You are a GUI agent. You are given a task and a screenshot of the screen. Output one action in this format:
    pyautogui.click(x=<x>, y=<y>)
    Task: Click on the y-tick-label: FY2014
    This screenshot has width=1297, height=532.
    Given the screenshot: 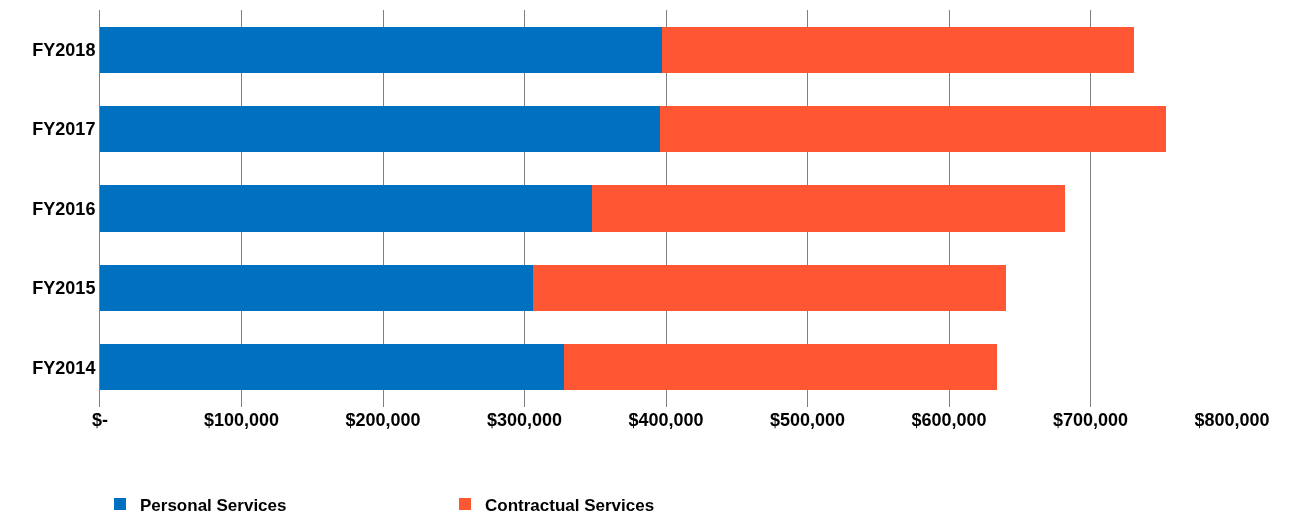 What is the action you would take?
    pyautogui.click(x=64, y=367)
    